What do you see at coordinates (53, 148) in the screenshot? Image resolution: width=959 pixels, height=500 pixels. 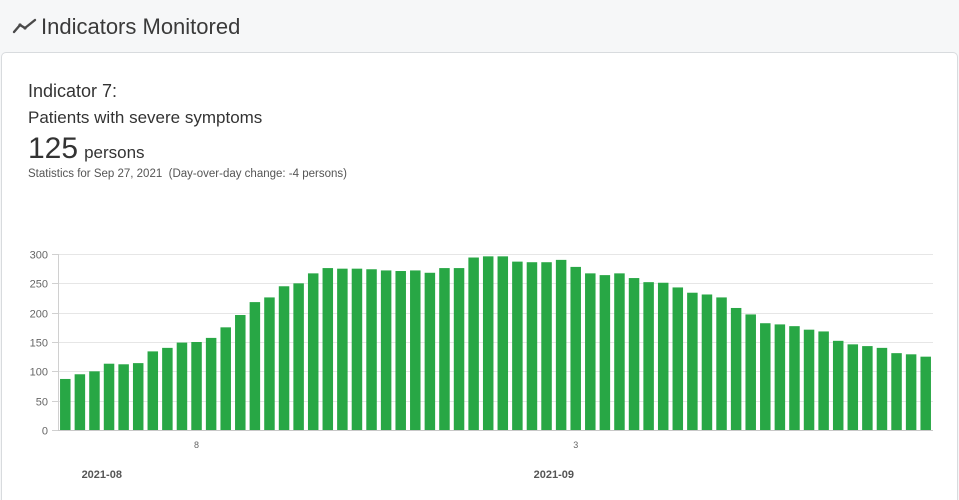 I see `indicator-value: 125` at bounding box center [53, 148].